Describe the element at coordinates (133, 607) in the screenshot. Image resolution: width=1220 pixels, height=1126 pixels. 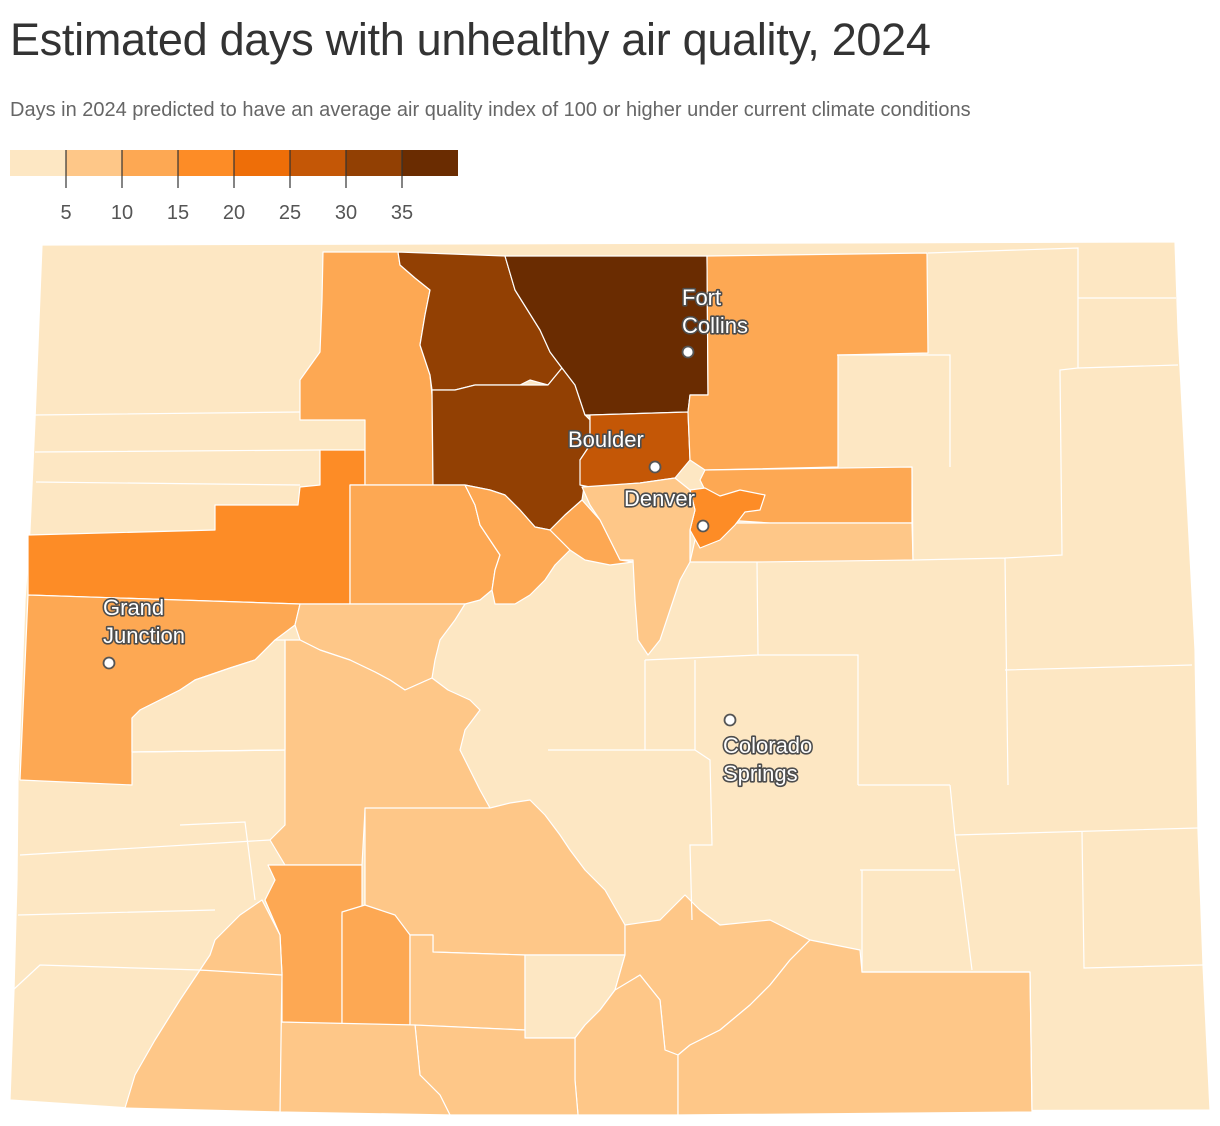
I see `city-label: Grand` at that location.